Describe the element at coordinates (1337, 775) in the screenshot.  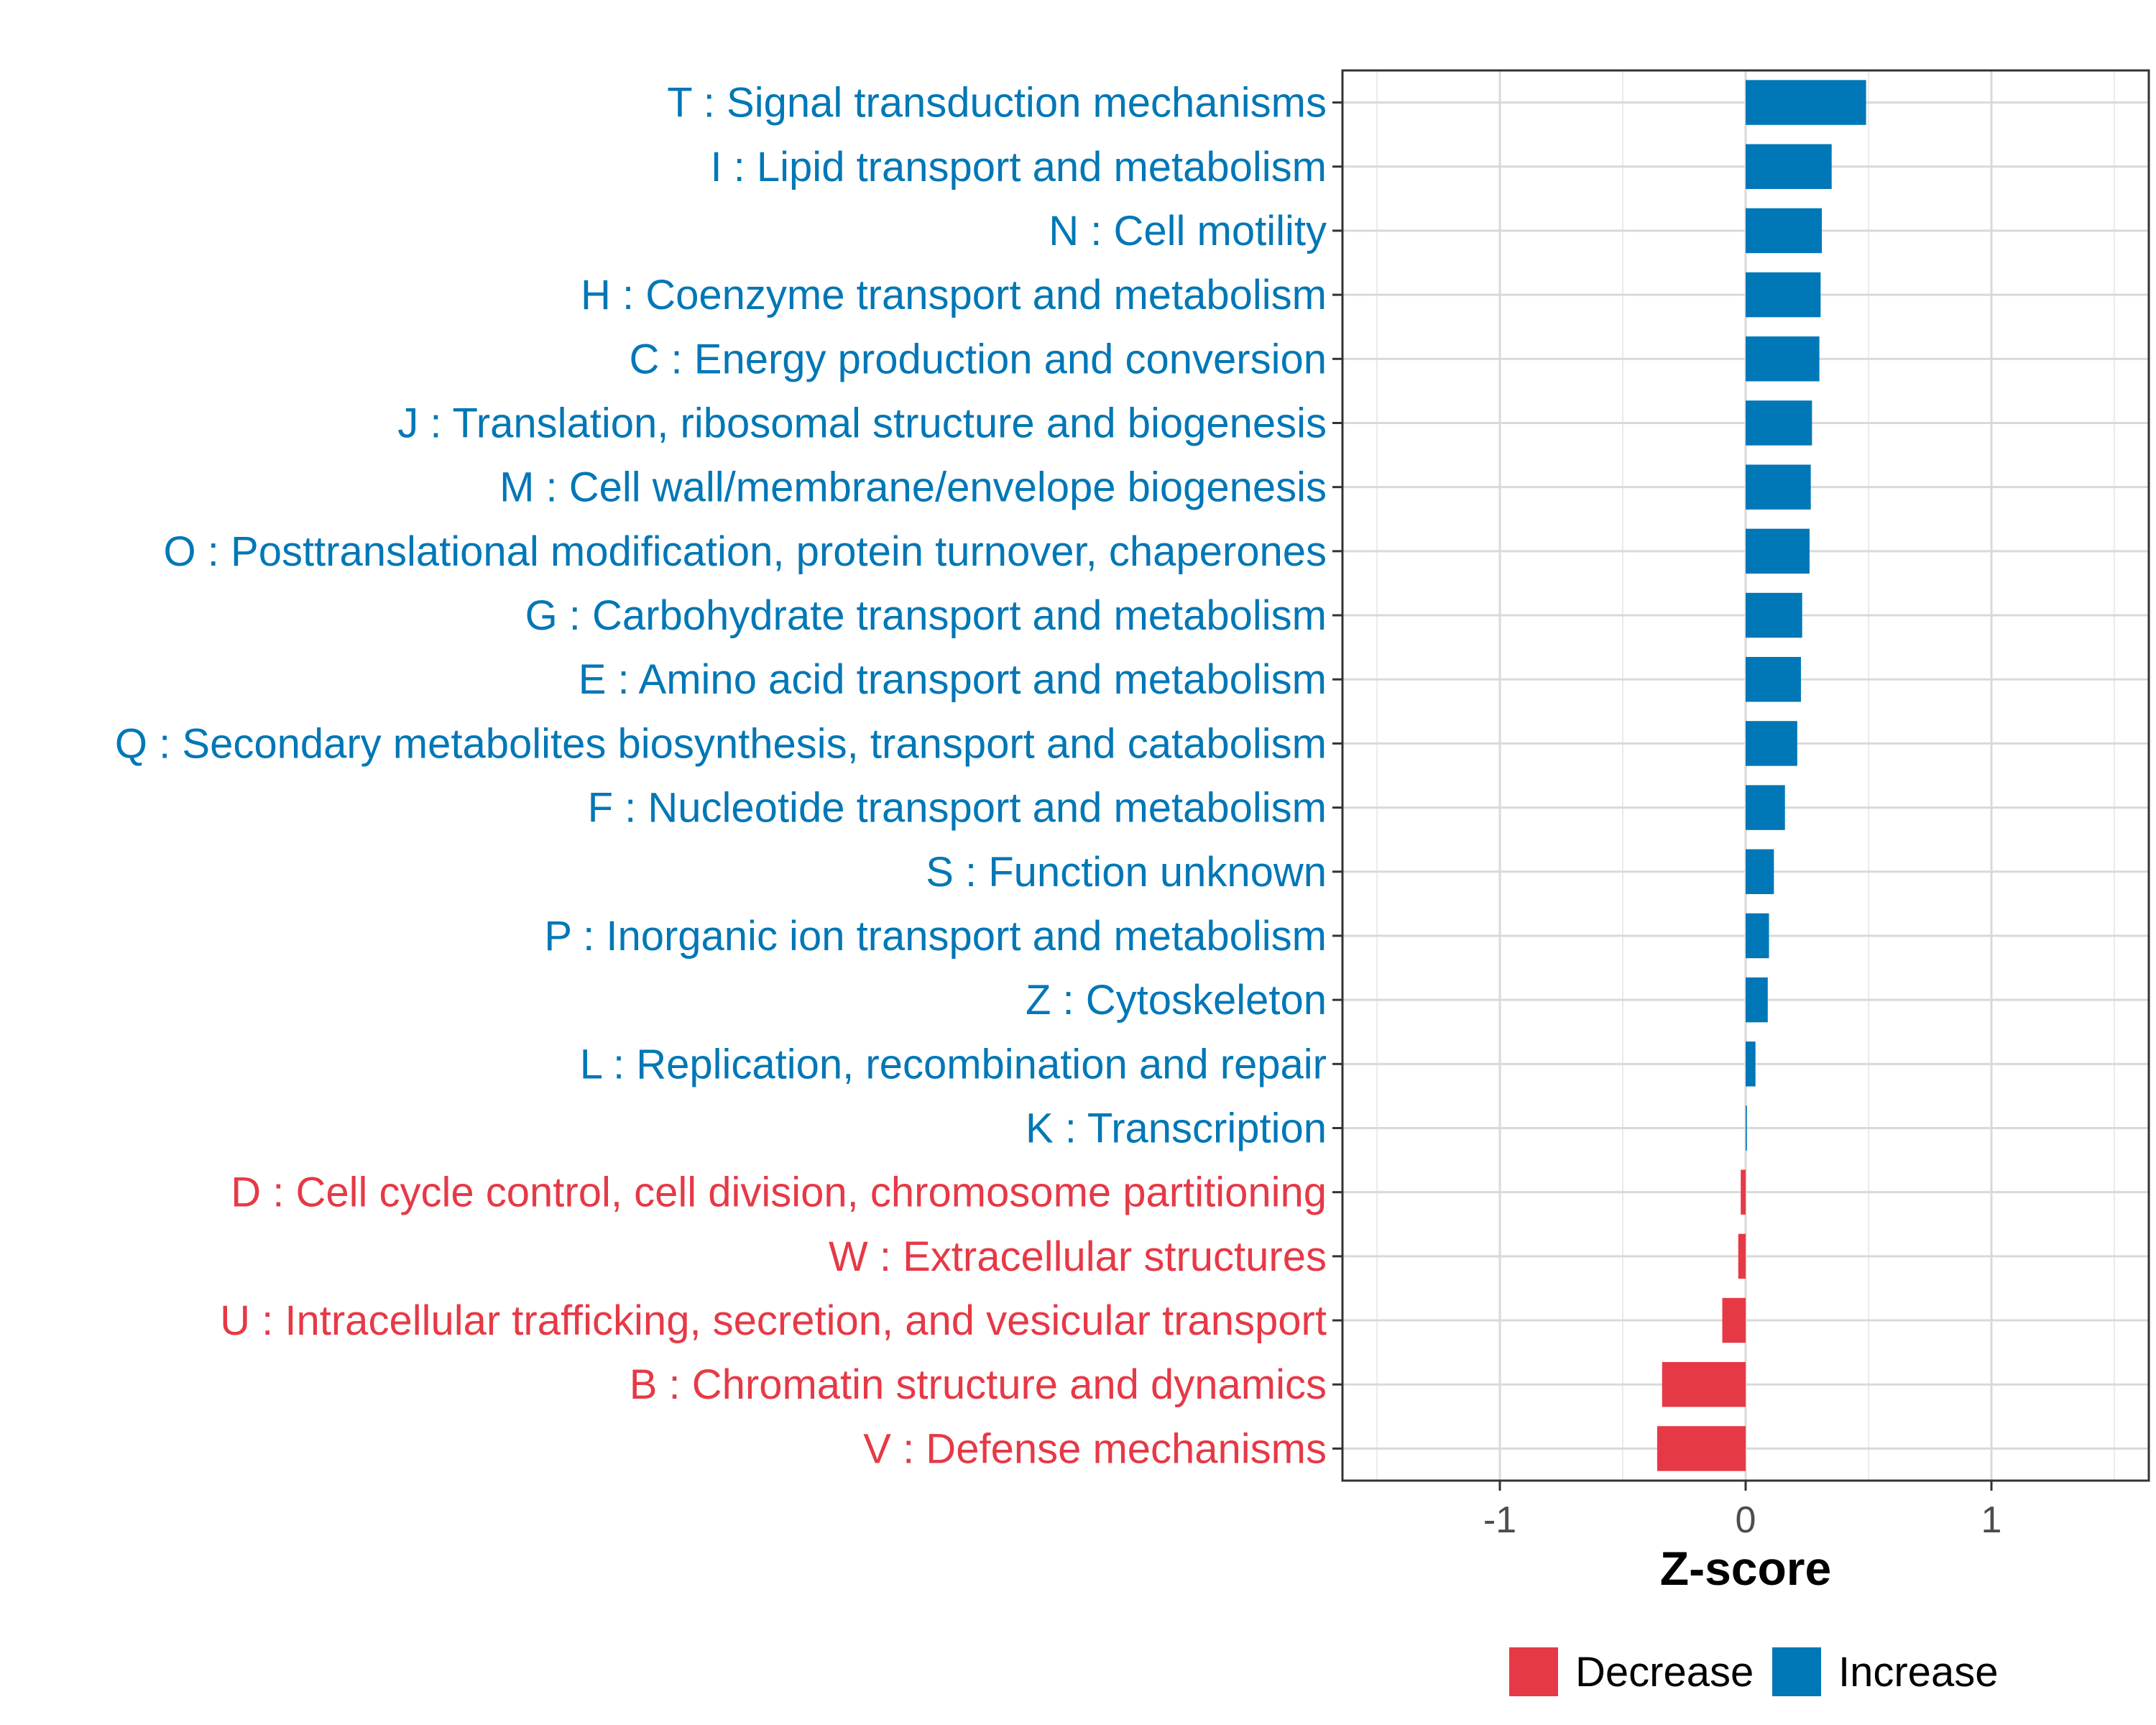
I see `category-tick-marks` at that location.